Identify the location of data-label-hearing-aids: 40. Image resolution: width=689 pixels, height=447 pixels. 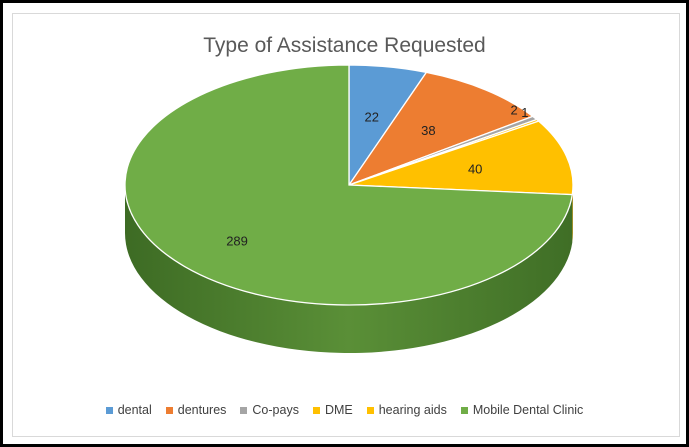
(475, 168).